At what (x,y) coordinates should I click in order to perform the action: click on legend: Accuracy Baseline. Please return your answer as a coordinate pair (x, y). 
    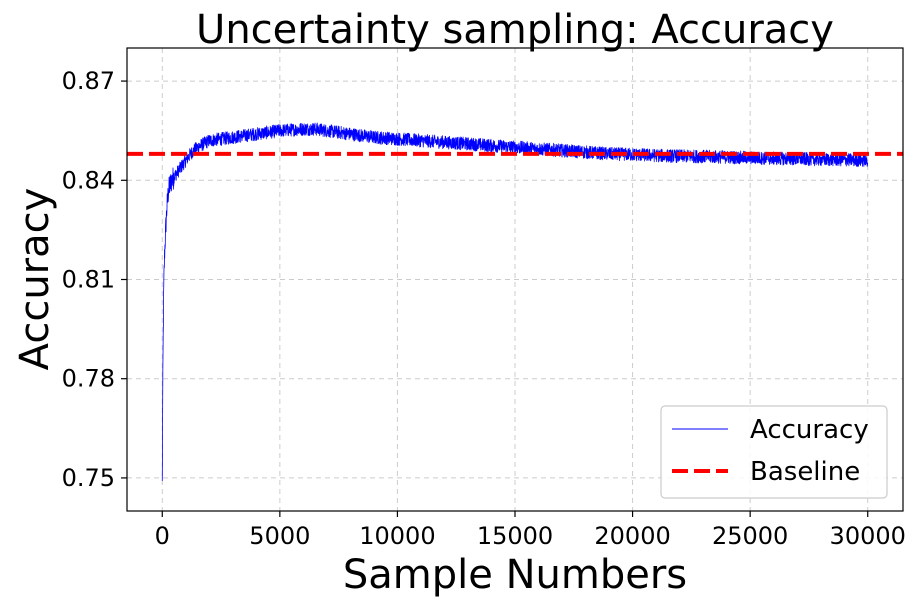
    Looking at the image, I should click on (774, 452).